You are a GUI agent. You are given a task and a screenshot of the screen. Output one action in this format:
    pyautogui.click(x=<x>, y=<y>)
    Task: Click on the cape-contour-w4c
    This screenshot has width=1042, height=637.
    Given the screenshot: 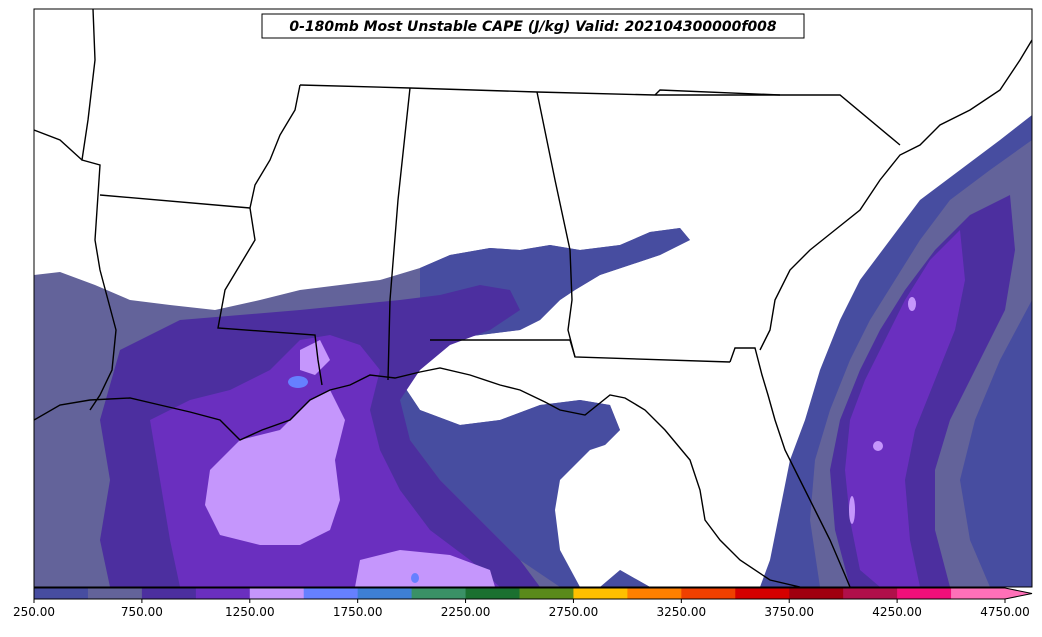 What is the action you would take?
    pyautogui.click(x=315, y=357)
    